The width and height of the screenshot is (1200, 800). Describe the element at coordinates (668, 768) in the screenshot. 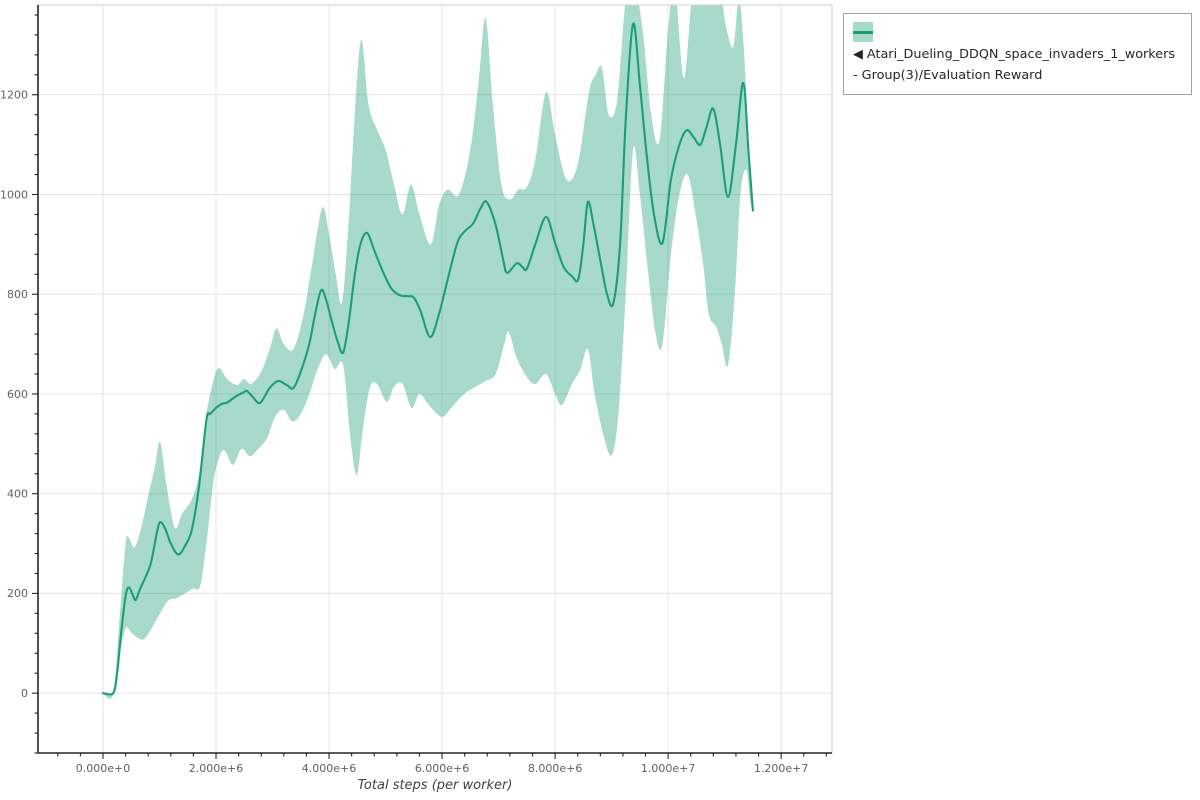

I see `x-tick-label: 1.000e+7` at that location.